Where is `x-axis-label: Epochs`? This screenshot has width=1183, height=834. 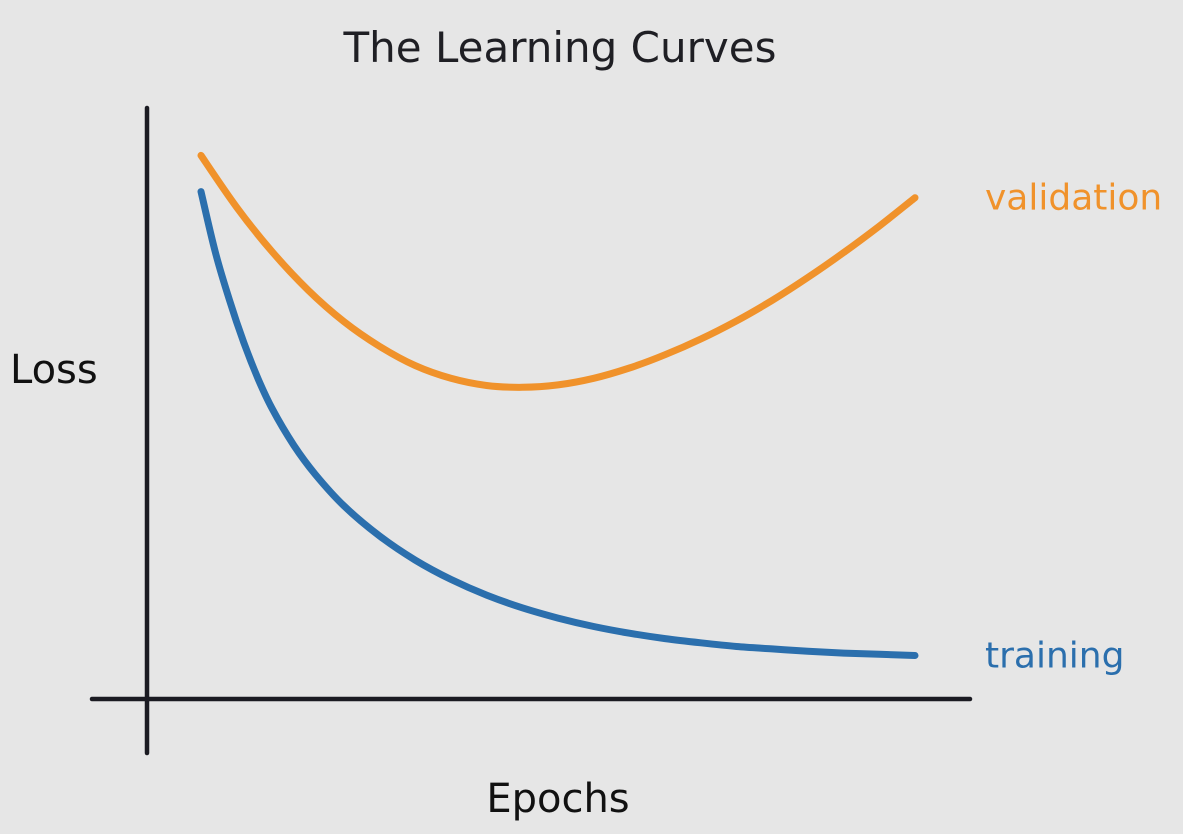
x-axis-label: Epochs is located at coordinates (557, 799).